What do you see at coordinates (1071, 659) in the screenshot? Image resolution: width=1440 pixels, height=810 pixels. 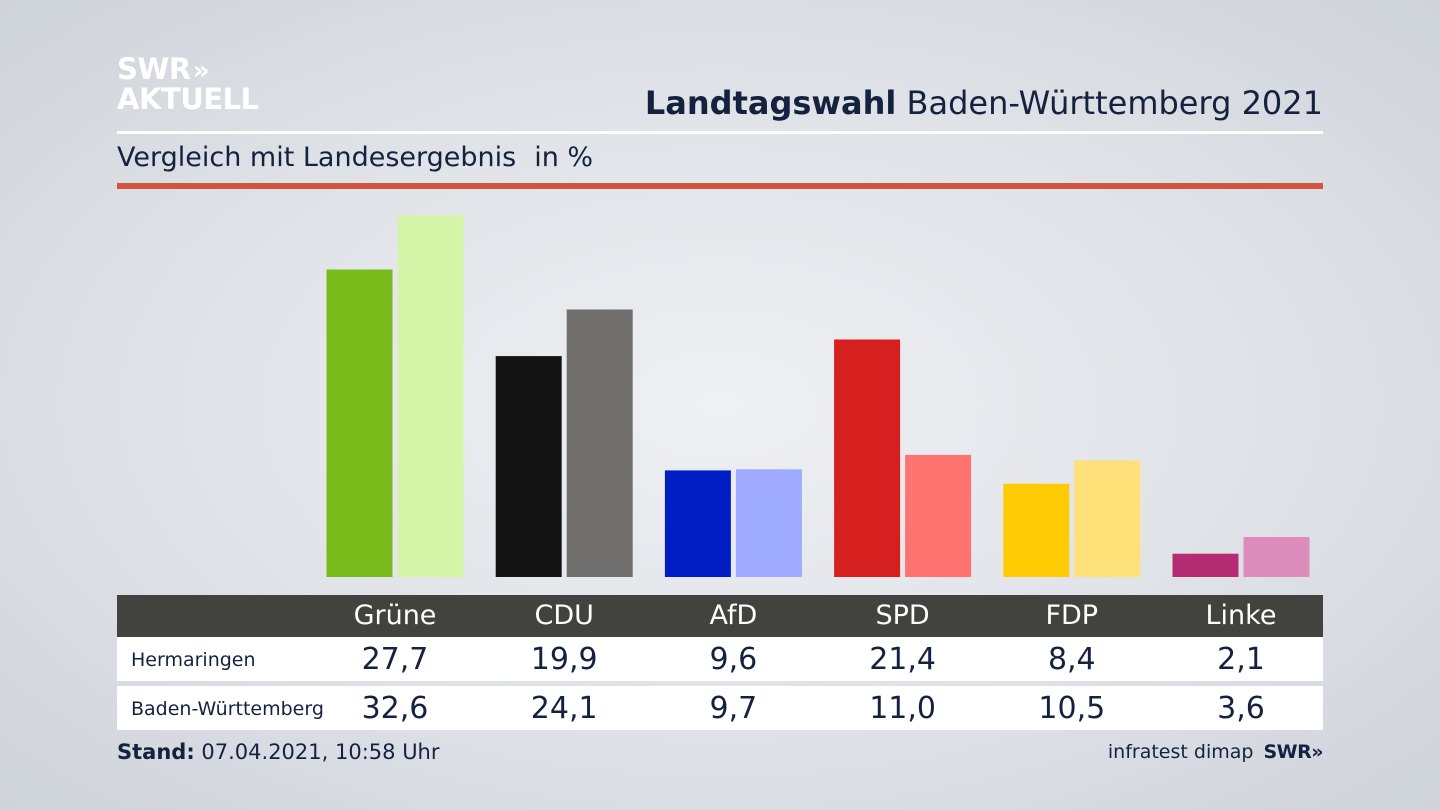 I see `value-fdp-hermaringen: 8,4` at bounding box center [1071, 659].